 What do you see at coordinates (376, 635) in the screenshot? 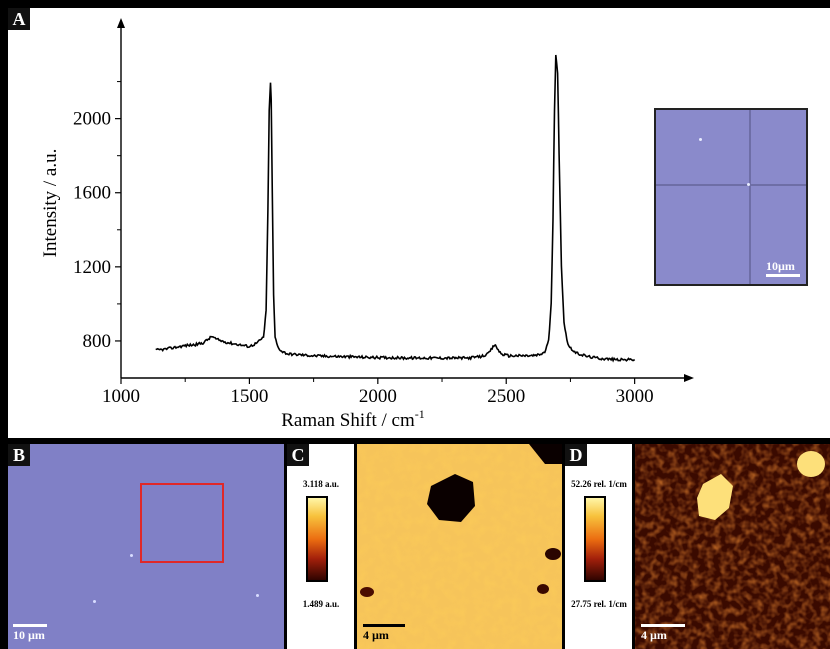
I see `panel-c-scale-label: 4 µm` at bounding box center [376, 635].